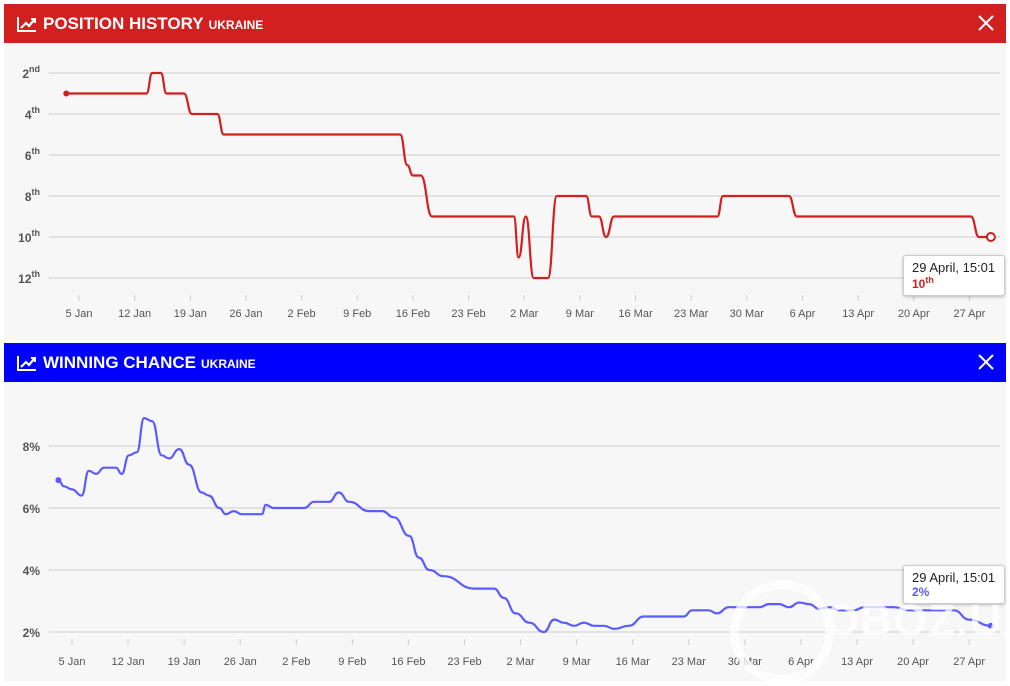 The width and height of the screenshot is (1010, 686). I want to click on x-tick-label: 6 Apr, so click(803, 314).